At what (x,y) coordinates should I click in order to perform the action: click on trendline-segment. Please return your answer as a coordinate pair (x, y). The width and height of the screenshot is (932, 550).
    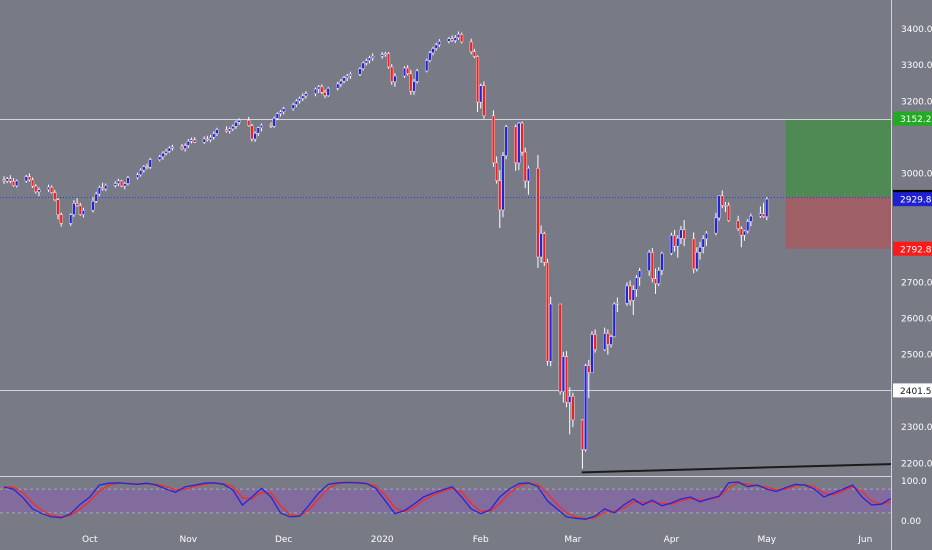
    Looking at the image, I should click on (736, 468).